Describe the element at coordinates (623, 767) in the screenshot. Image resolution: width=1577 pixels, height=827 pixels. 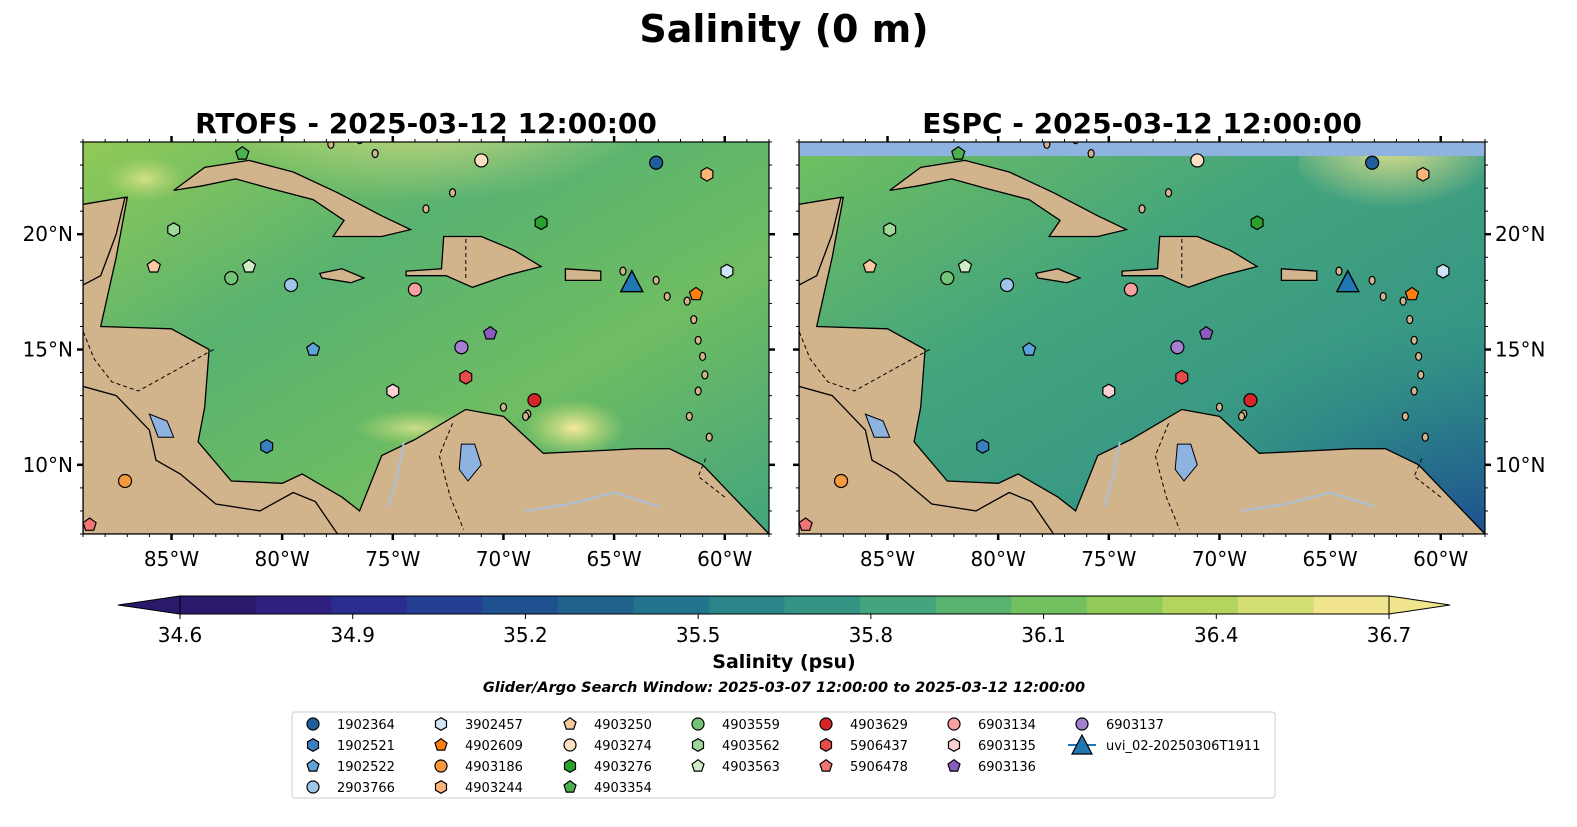
I see `legend-label: 4903276` at that location.